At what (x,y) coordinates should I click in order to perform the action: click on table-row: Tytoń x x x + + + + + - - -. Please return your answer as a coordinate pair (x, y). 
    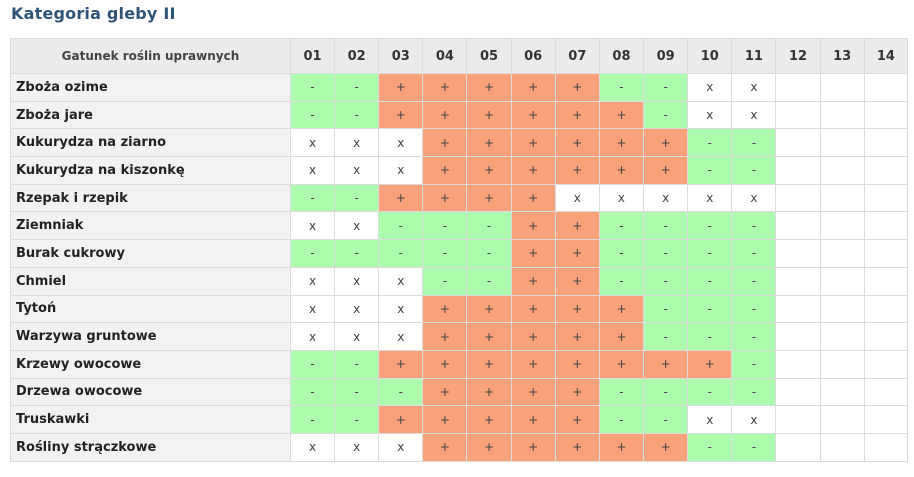
    Looking at the image, I should click on (459, 309).